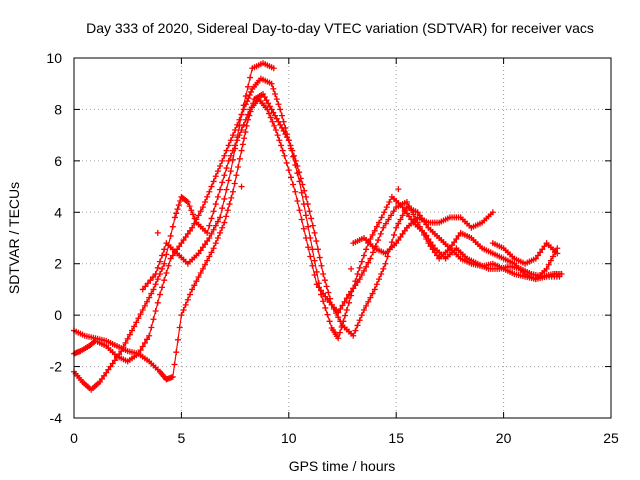 Image resolution: width=640 pixels, height=480 pixels. What do you see at coordinates (292, 227) in the screenshot?
I see `isolated-points` at bounding box center [292, 227].